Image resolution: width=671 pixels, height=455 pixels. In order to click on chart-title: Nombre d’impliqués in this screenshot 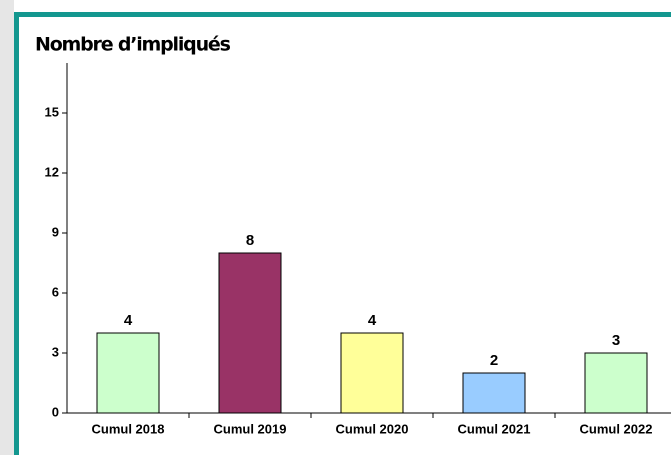, I will do `click(133, 45)`.